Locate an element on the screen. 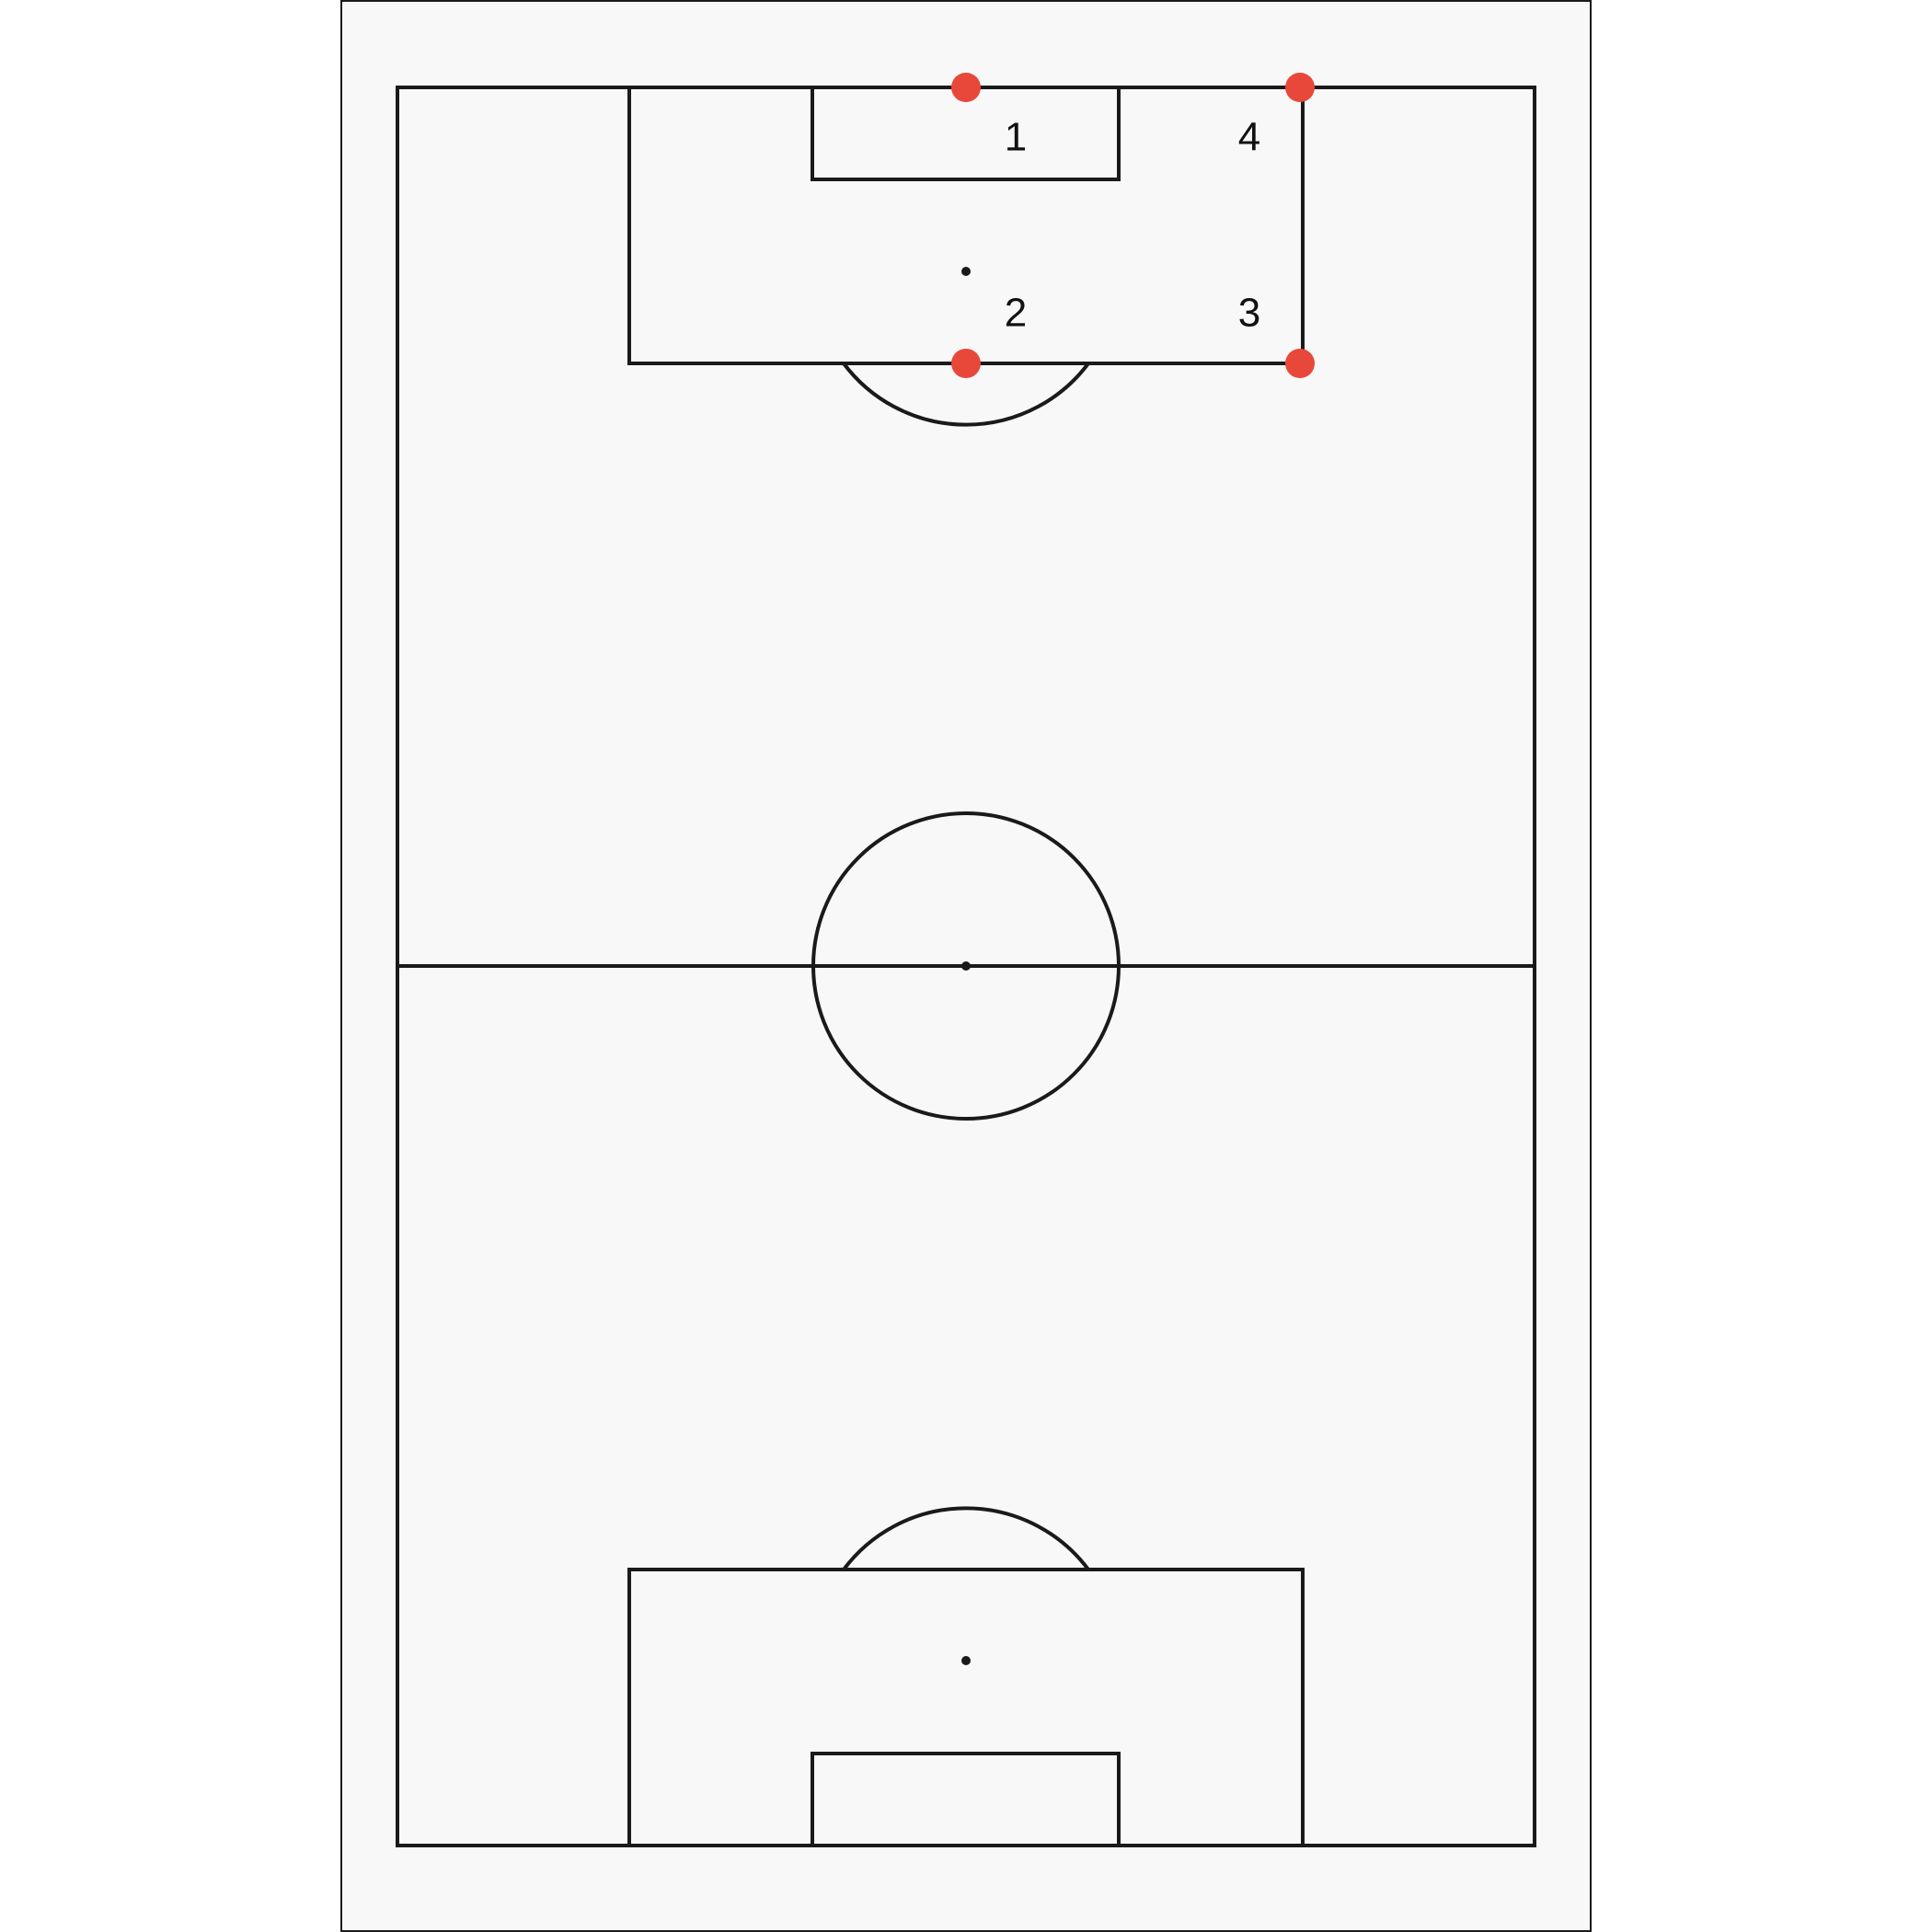 Image resolution: width=1932 pixels, height=1932 pixels. bottom-goal-area is located at coordinates (966, 1799).